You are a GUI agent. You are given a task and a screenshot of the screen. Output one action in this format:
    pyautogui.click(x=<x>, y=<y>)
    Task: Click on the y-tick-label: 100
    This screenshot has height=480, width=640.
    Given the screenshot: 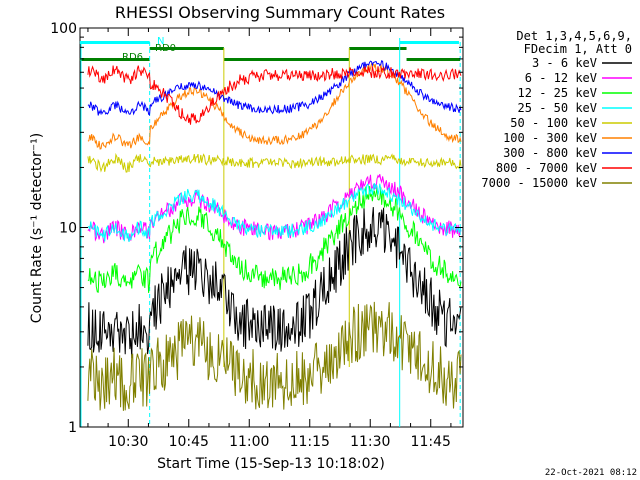 What is the action you would take?
    pyautogui.click(x=63, y=29)
    